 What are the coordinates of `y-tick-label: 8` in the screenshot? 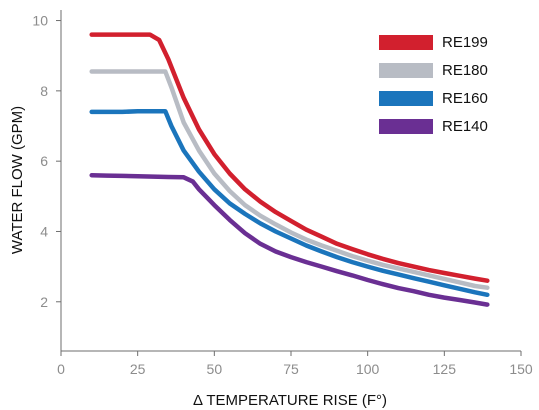 It's located at (44, 91).